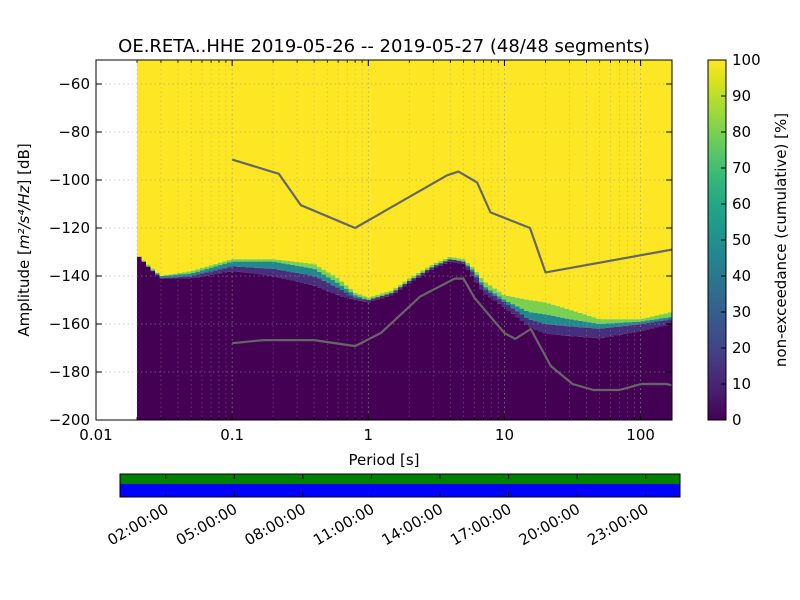 This screenshot has width=800, height=600. Describe the element at coordinates (741, 240) in the screenshot. I see `colorbar-tick-label: 50` at that location.